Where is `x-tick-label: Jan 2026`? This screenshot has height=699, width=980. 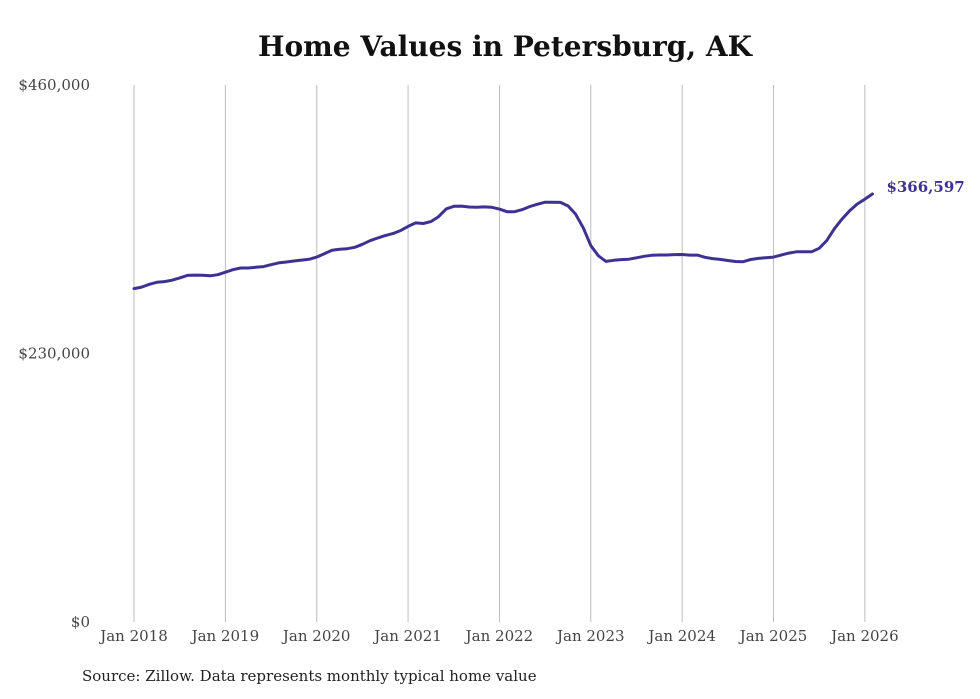 x-tick-label: Jan 2026 is located at coordinates (864, 636).